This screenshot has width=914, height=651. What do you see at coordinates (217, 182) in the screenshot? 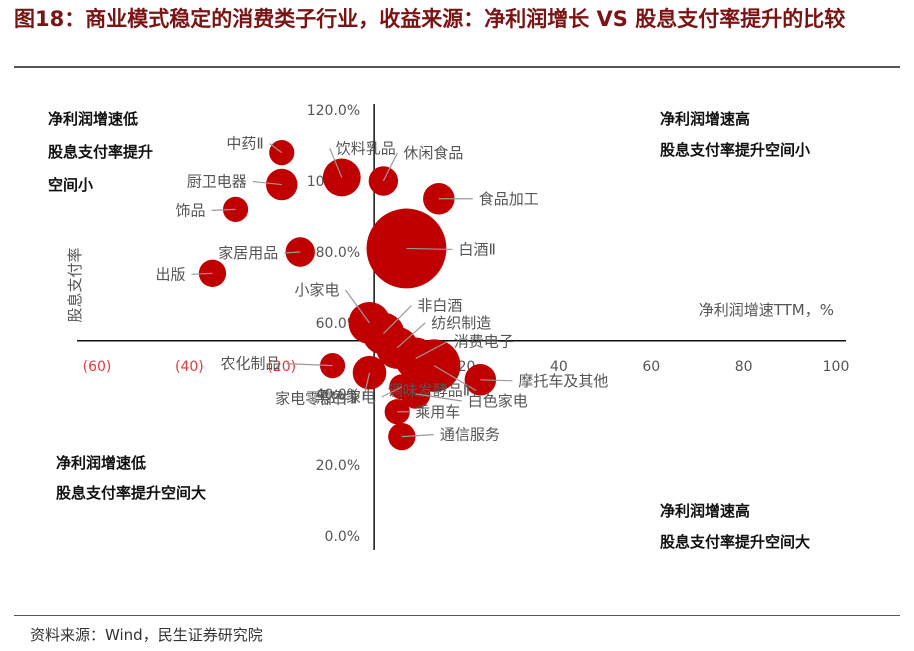
I see `point-label: 厨卫电器` at bounding box center [217, 182].